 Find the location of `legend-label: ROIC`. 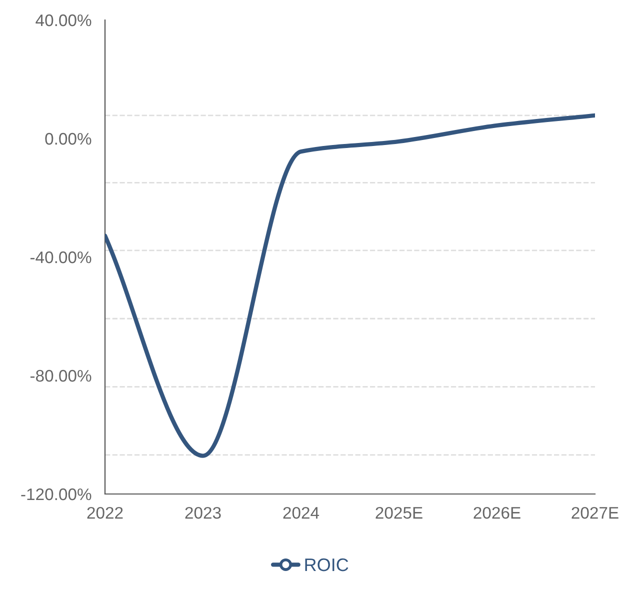

legend-label: ROIC is located at coordinates (326, 565).